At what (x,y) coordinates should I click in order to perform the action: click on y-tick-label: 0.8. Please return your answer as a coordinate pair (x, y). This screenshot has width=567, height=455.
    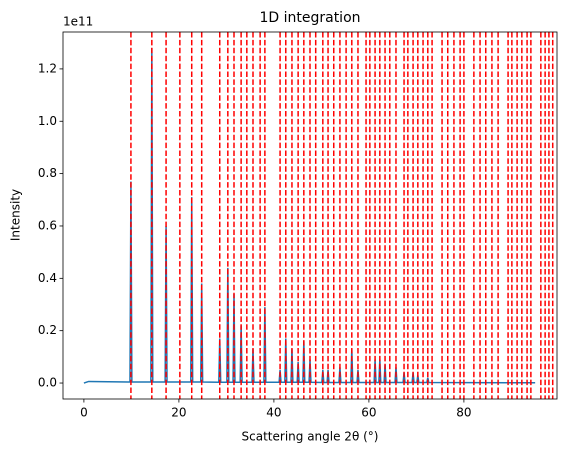
    Looking at the image, I should click on (47, 173).